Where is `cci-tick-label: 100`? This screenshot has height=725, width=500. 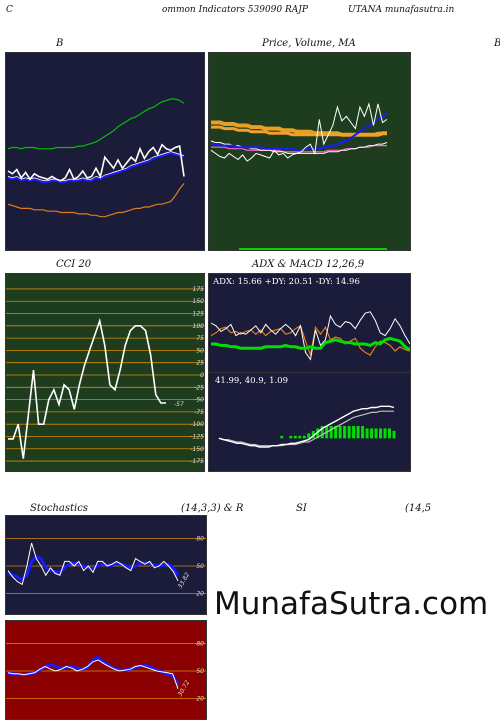 cci-tick-label: 100 is located at coordinates (199, 326).